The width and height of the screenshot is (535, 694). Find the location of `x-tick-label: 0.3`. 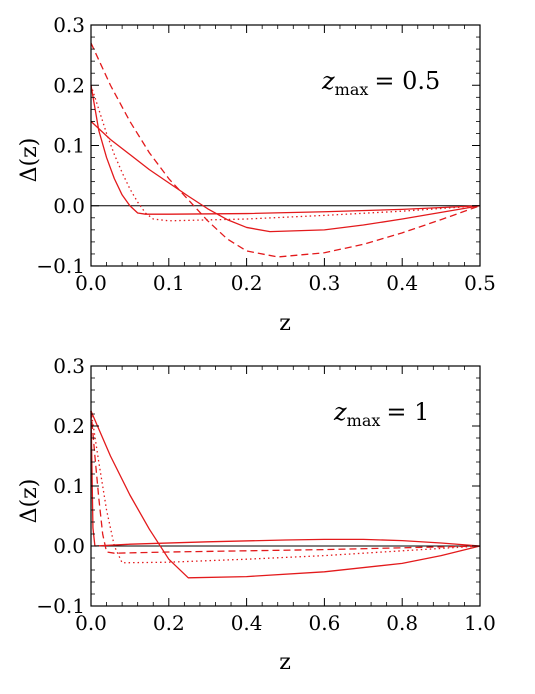

x-tick-label: 0.3 is located at coordinates (324, 283).